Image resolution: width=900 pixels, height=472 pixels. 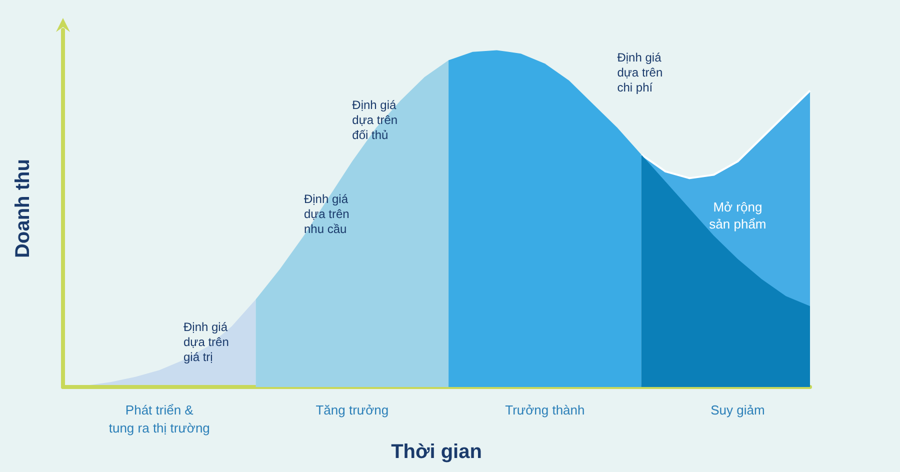 What do you see at coordinates (206, 342) in the screenshot?
I see `annotation: Định giá dựa trên giá trị` at bounding box center [206, 342].